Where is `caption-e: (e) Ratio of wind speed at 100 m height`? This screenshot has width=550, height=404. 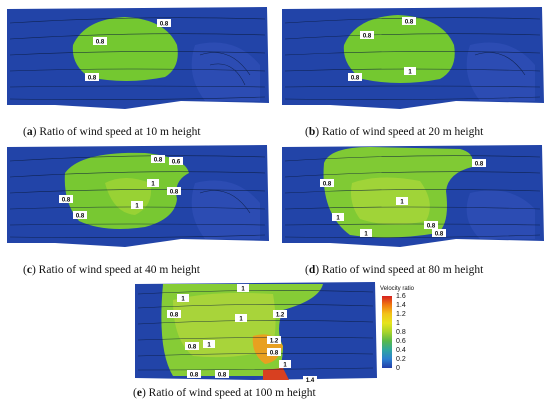 caption-e: (e) Ratio of wind speed at 100 m height is located at coordinates (224, 393).